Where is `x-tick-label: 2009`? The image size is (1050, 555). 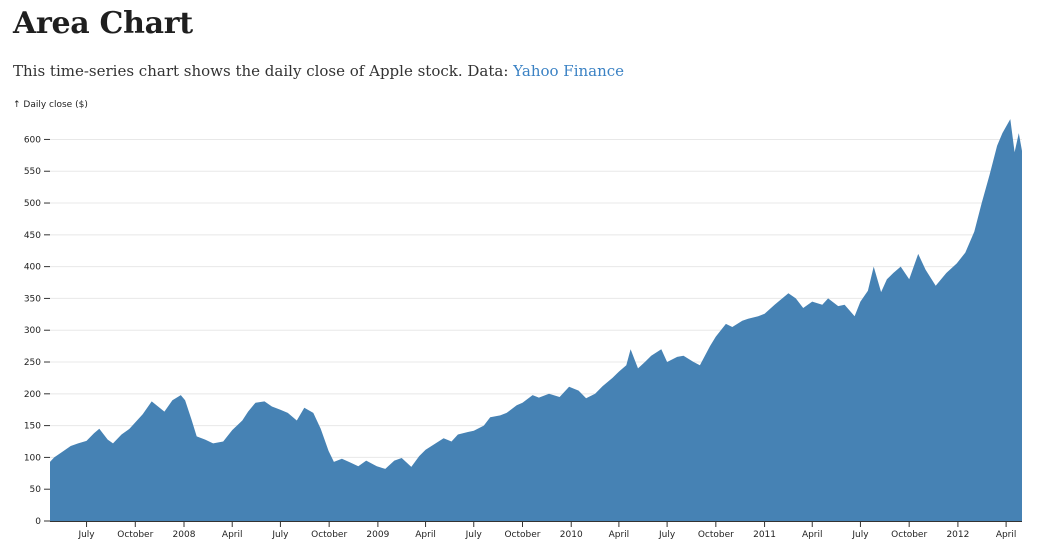 x-tick-label: 2009 is located at coordinates (377, 535).